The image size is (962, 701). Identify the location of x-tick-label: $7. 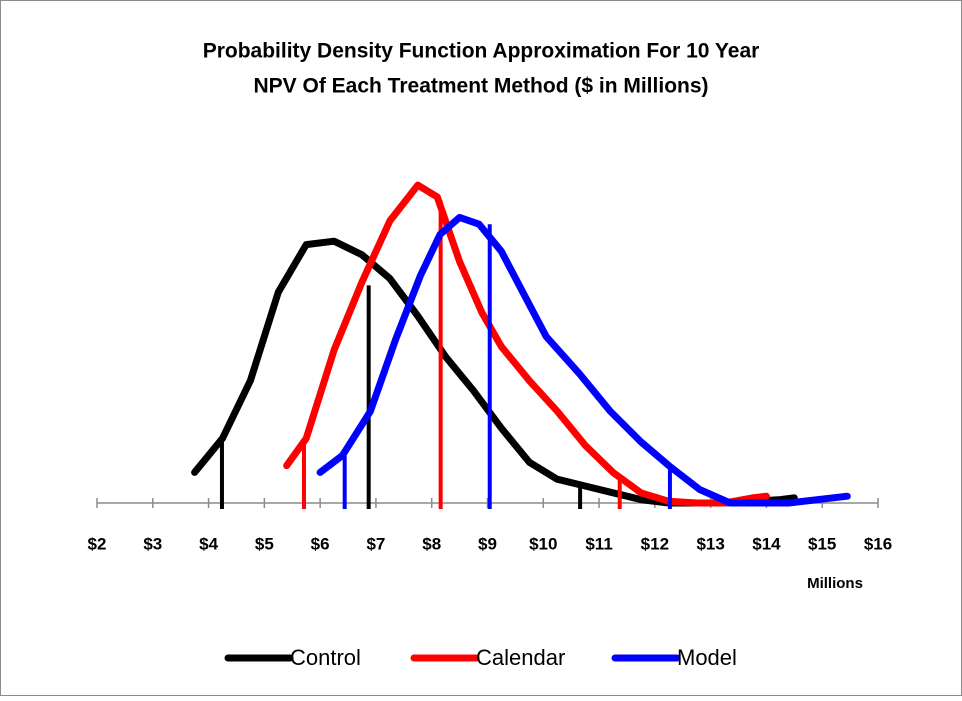
(375, 543).